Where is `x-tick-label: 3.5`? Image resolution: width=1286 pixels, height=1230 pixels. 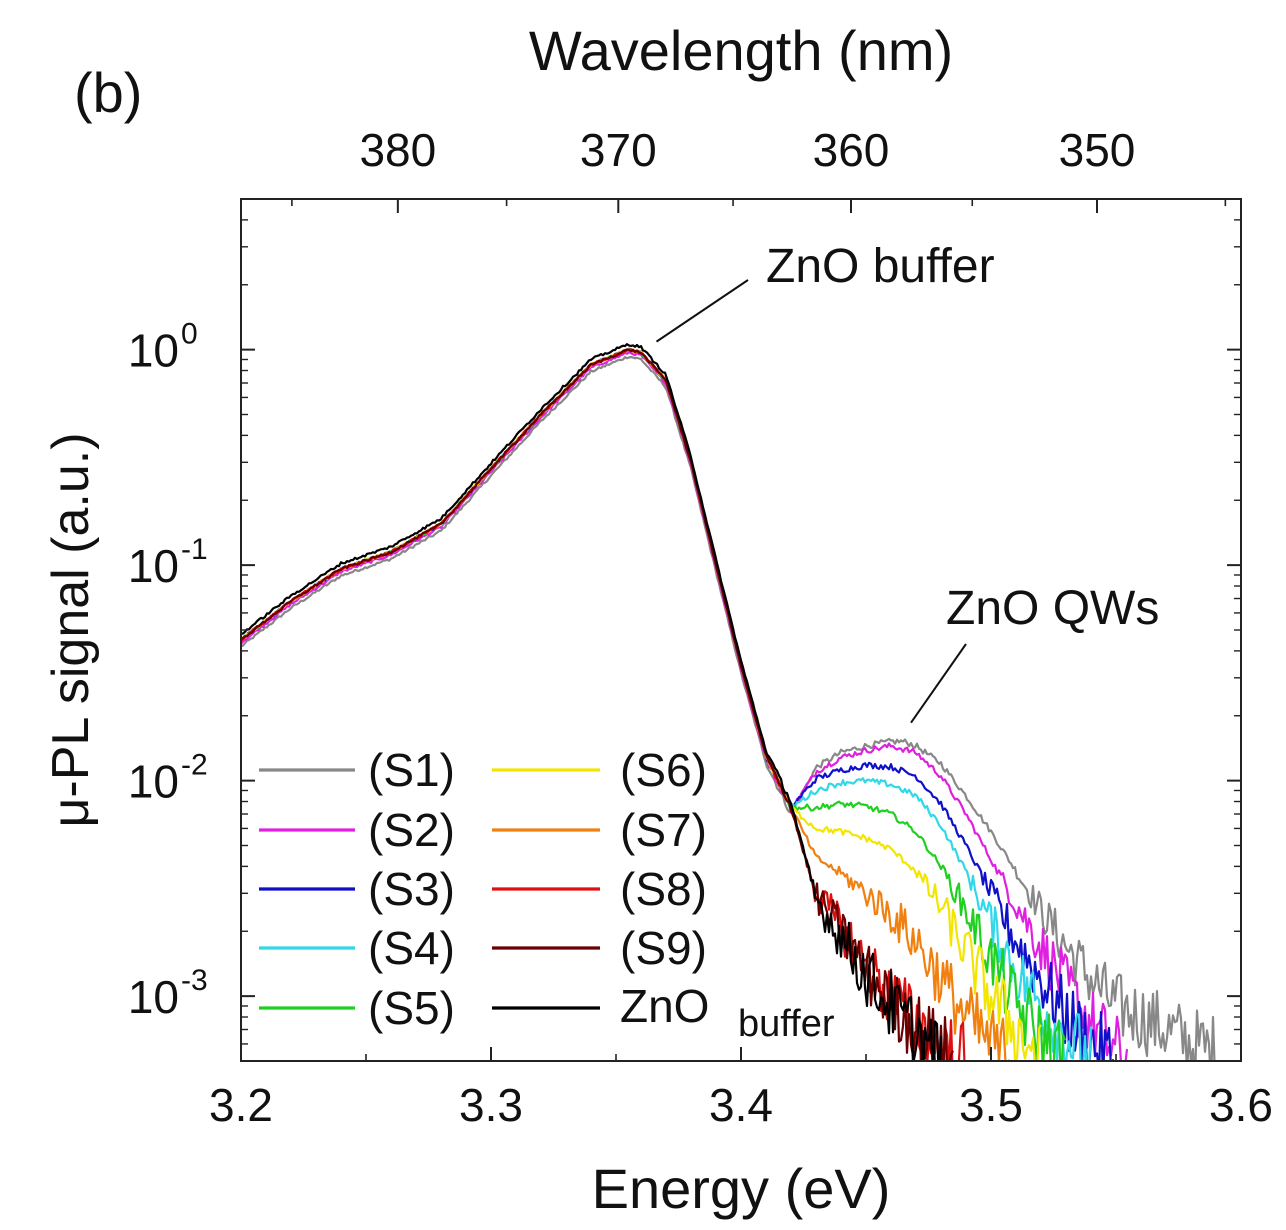 x-tick-label: 3.5 is located at coordinates (991, 1105).